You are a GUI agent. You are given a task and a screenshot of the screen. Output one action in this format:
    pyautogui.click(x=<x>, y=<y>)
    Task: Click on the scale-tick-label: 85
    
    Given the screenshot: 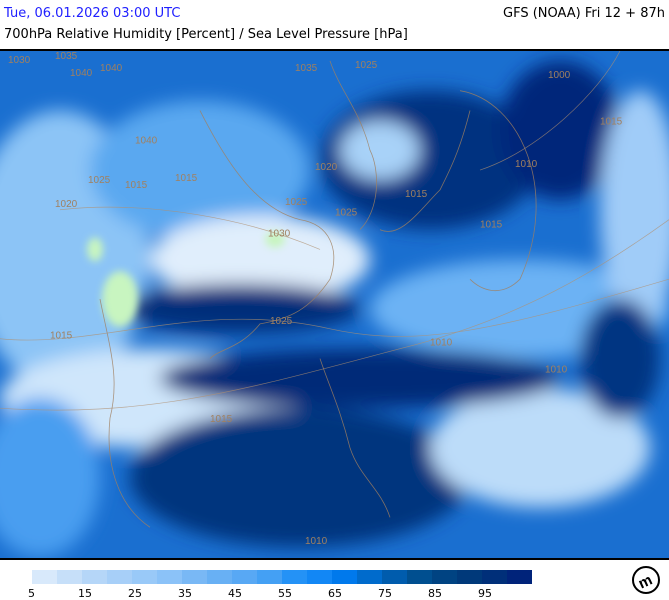 What is the action you would take?
    pyautogui.click(x=435, y=593)
    